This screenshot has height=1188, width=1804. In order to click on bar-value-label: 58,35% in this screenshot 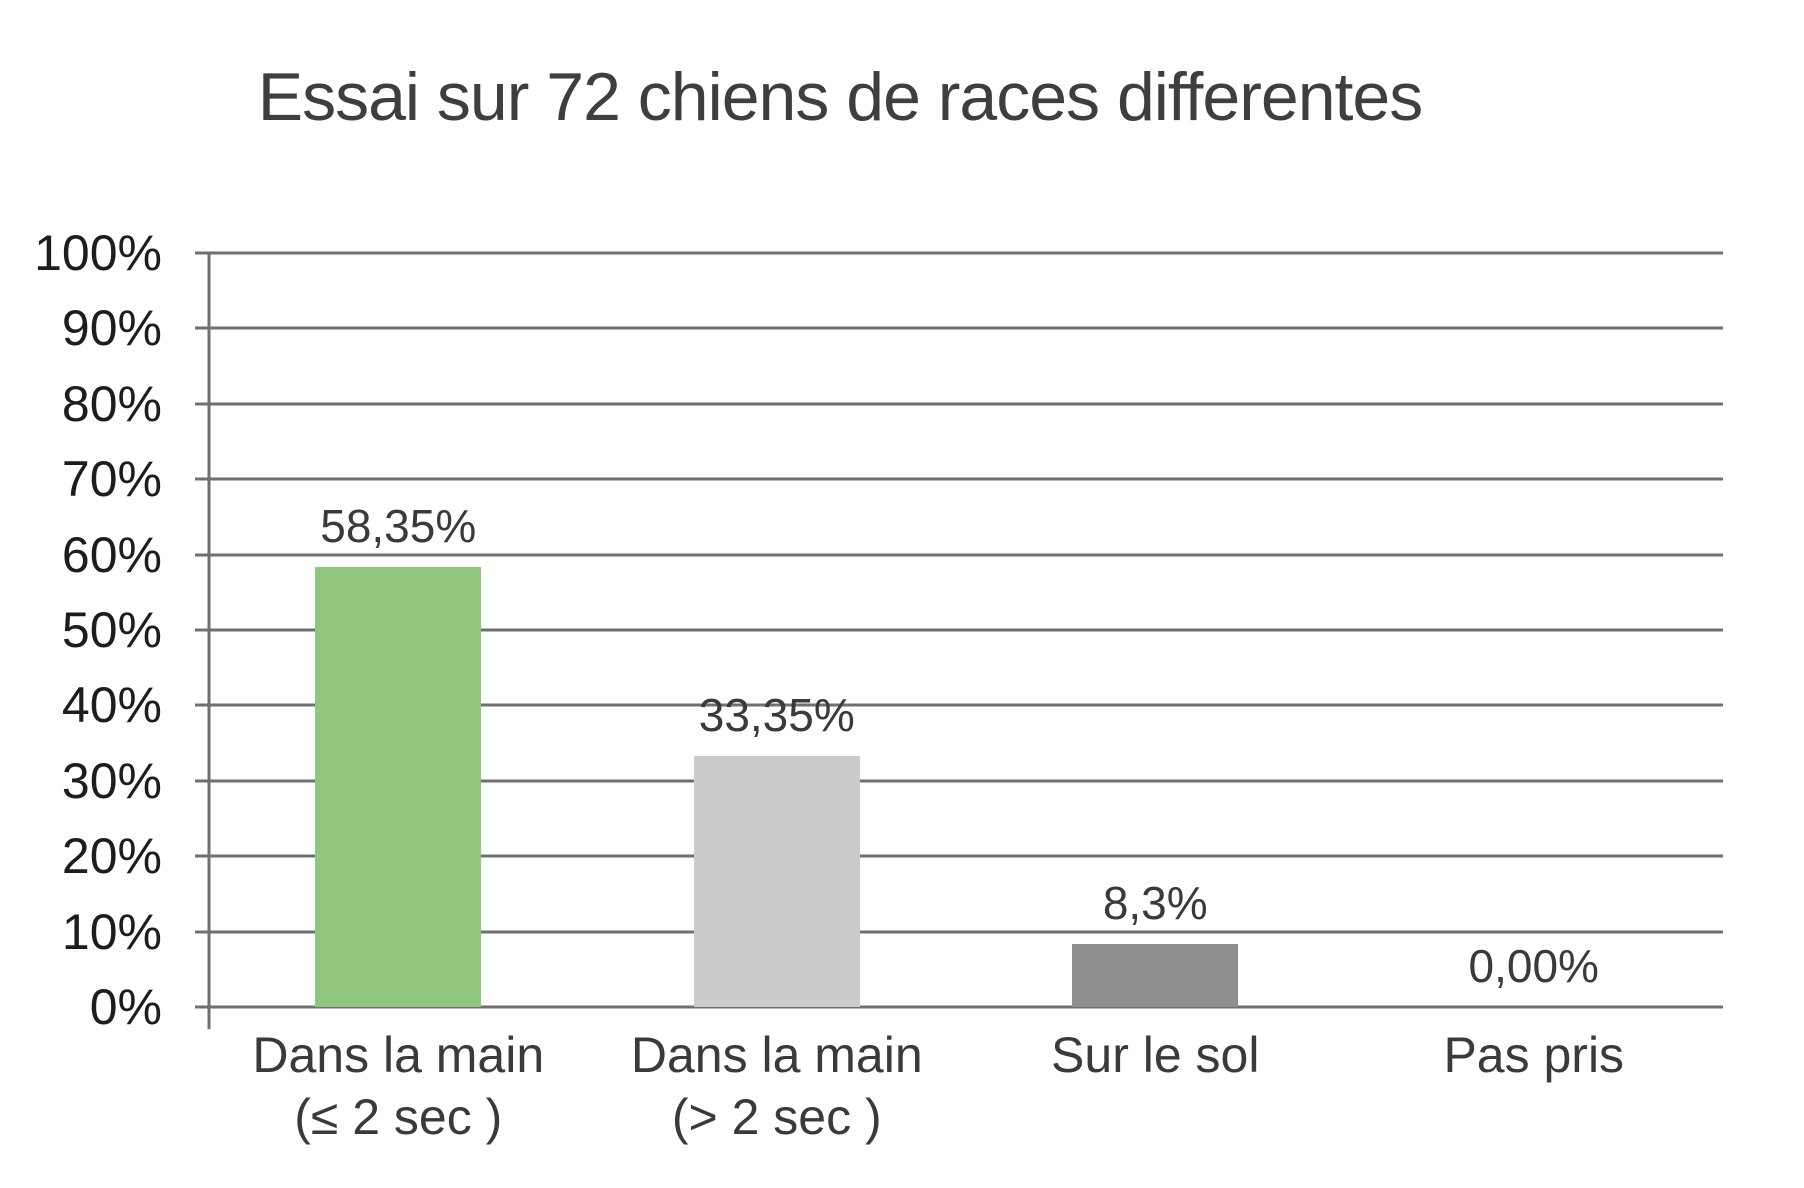, I will do `click(398, 526)`.